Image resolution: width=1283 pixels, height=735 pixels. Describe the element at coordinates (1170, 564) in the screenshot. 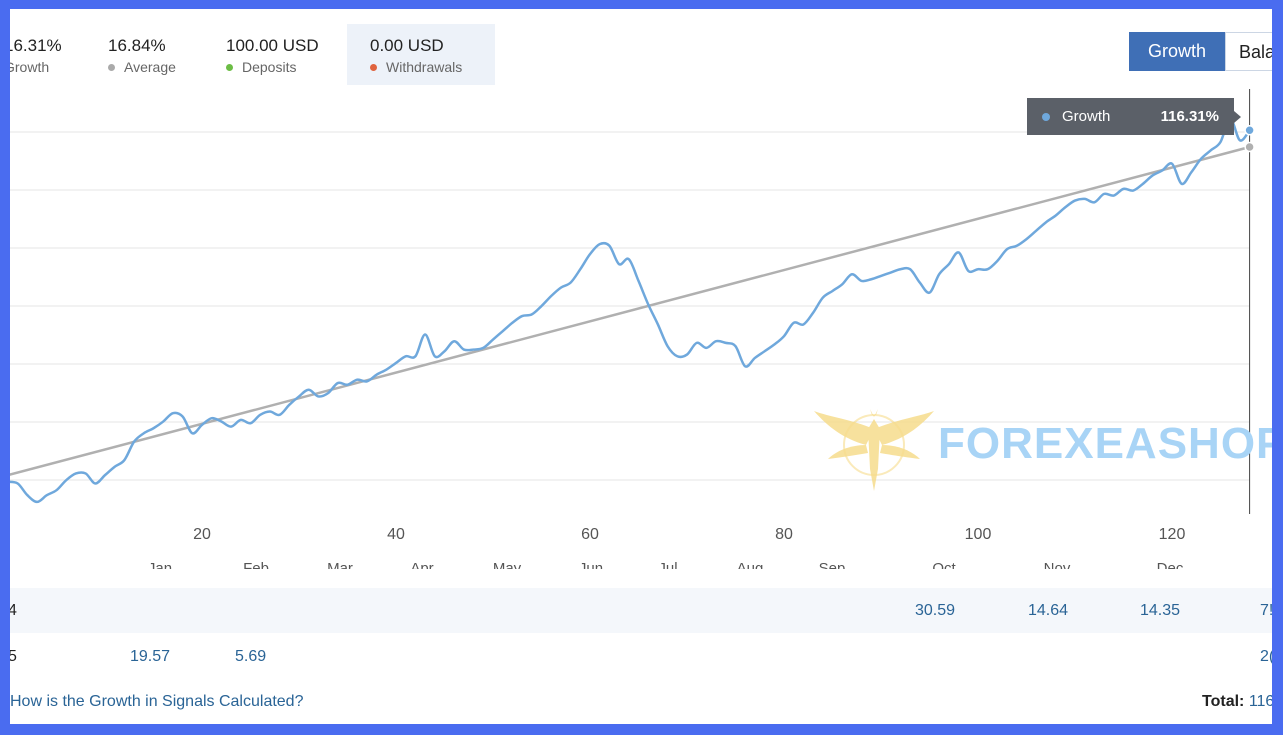

I see `month-label: Dec` at that location.